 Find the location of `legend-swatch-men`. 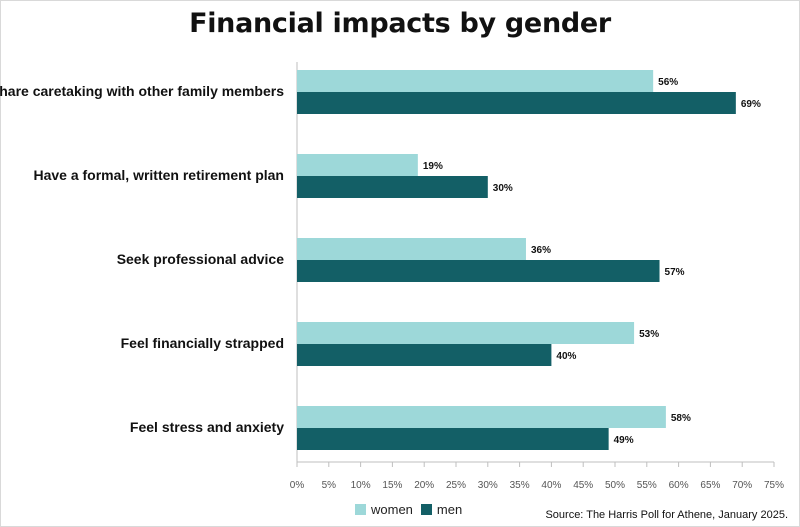

legend-swatch-men is located at coordinates (426, 509).